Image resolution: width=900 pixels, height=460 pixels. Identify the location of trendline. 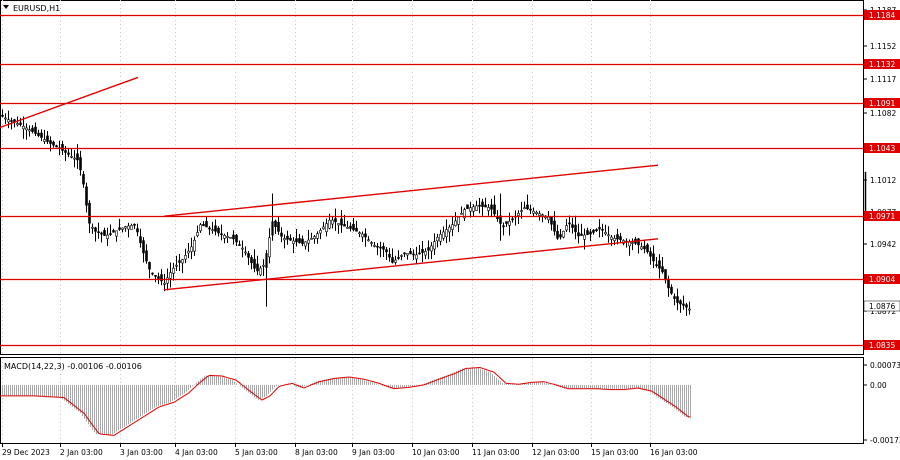
(69, 102).